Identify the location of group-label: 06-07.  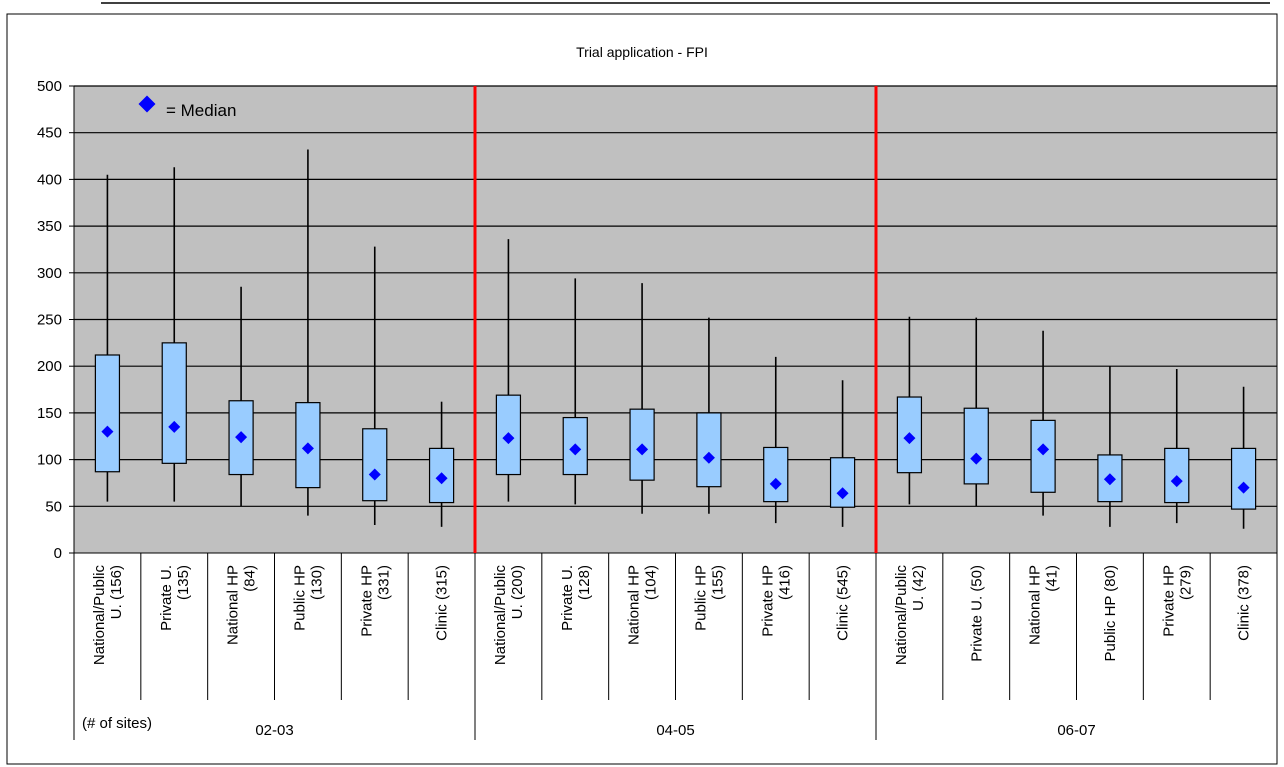
(1076, 730).